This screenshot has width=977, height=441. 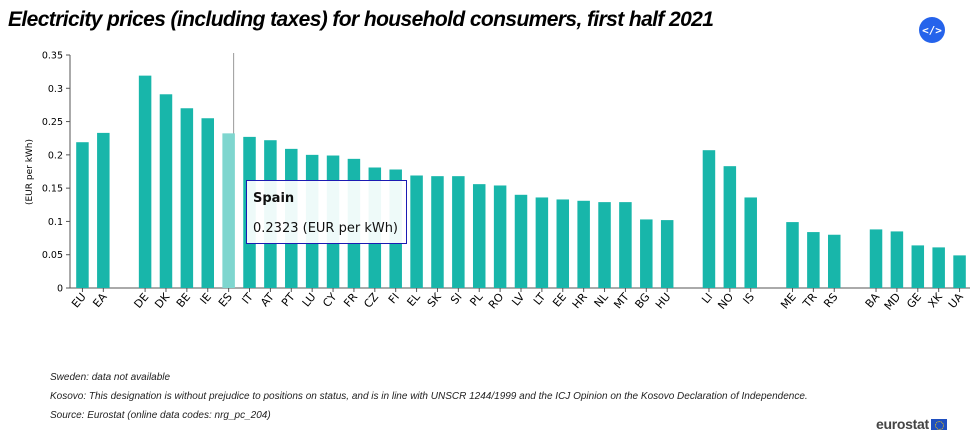 What do you see at coordinates (902, 424) in the screenshot?
I see `logo-text: eurostat` at bounding box center [902, 424].